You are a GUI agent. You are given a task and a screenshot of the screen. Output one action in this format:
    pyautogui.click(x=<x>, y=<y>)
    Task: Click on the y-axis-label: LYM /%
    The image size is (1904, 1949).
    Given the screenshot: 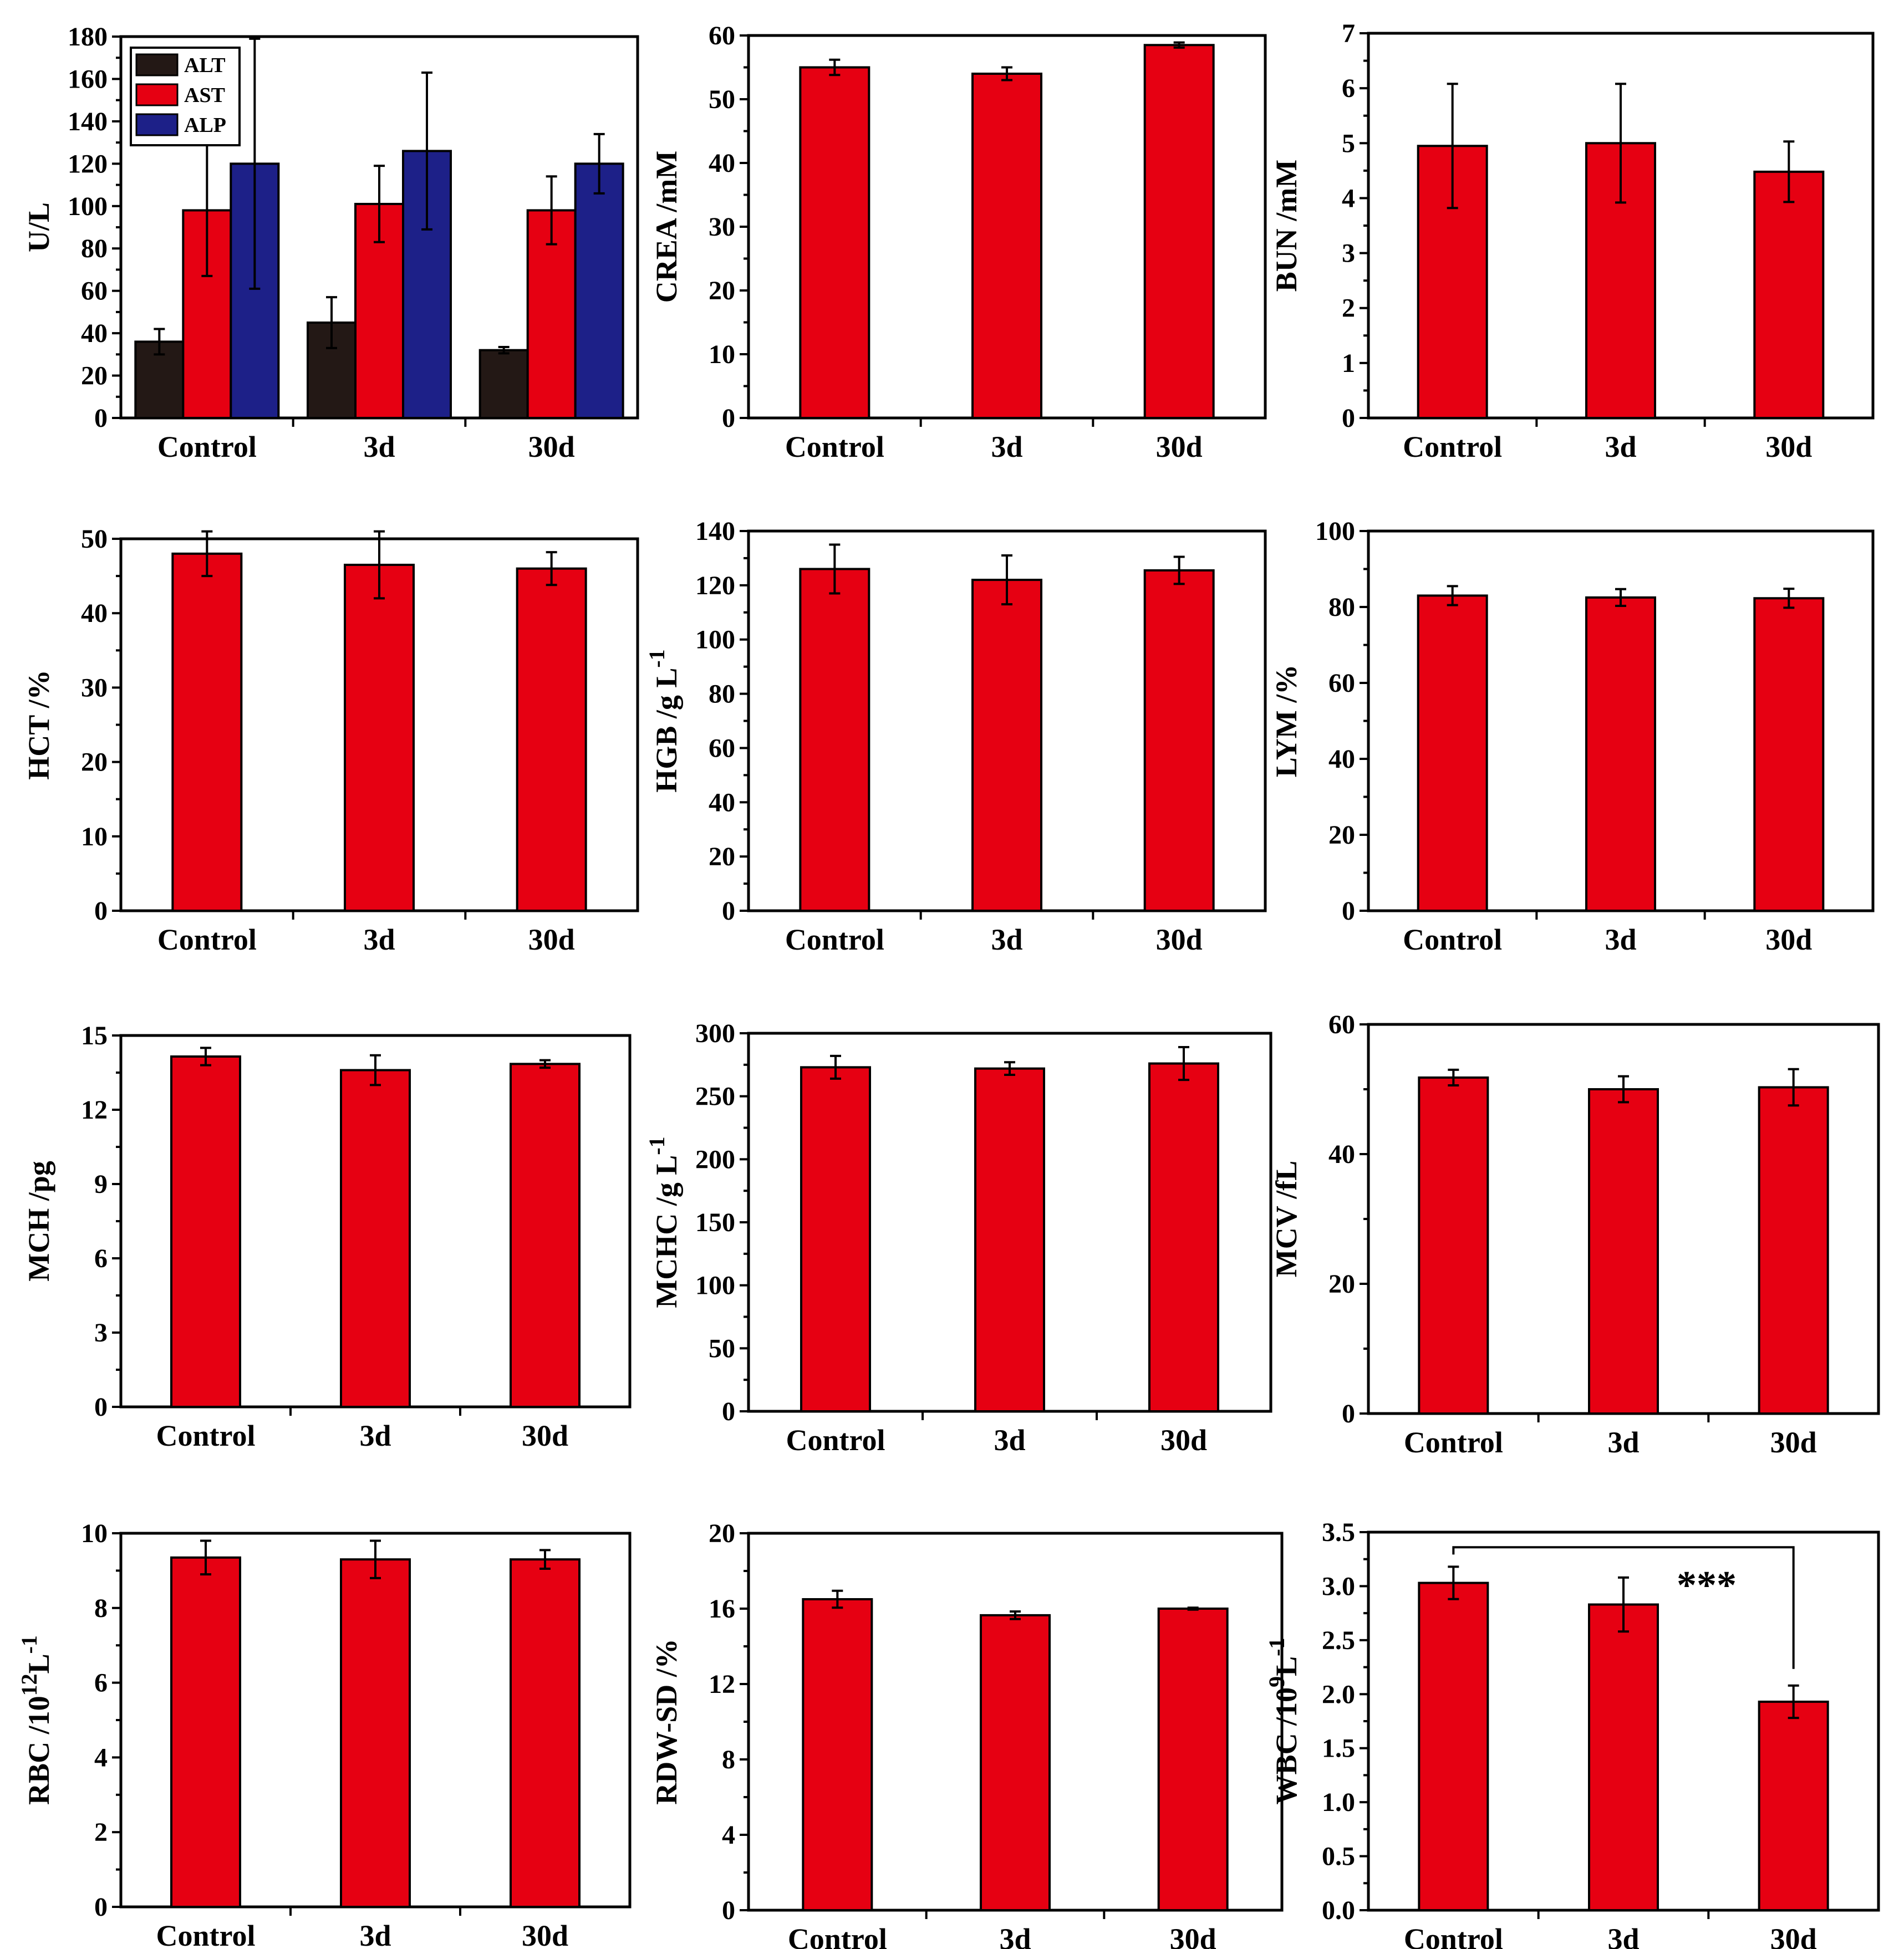 What is the action you would take?
    pyautogui.click(x=1287, y=722)
    